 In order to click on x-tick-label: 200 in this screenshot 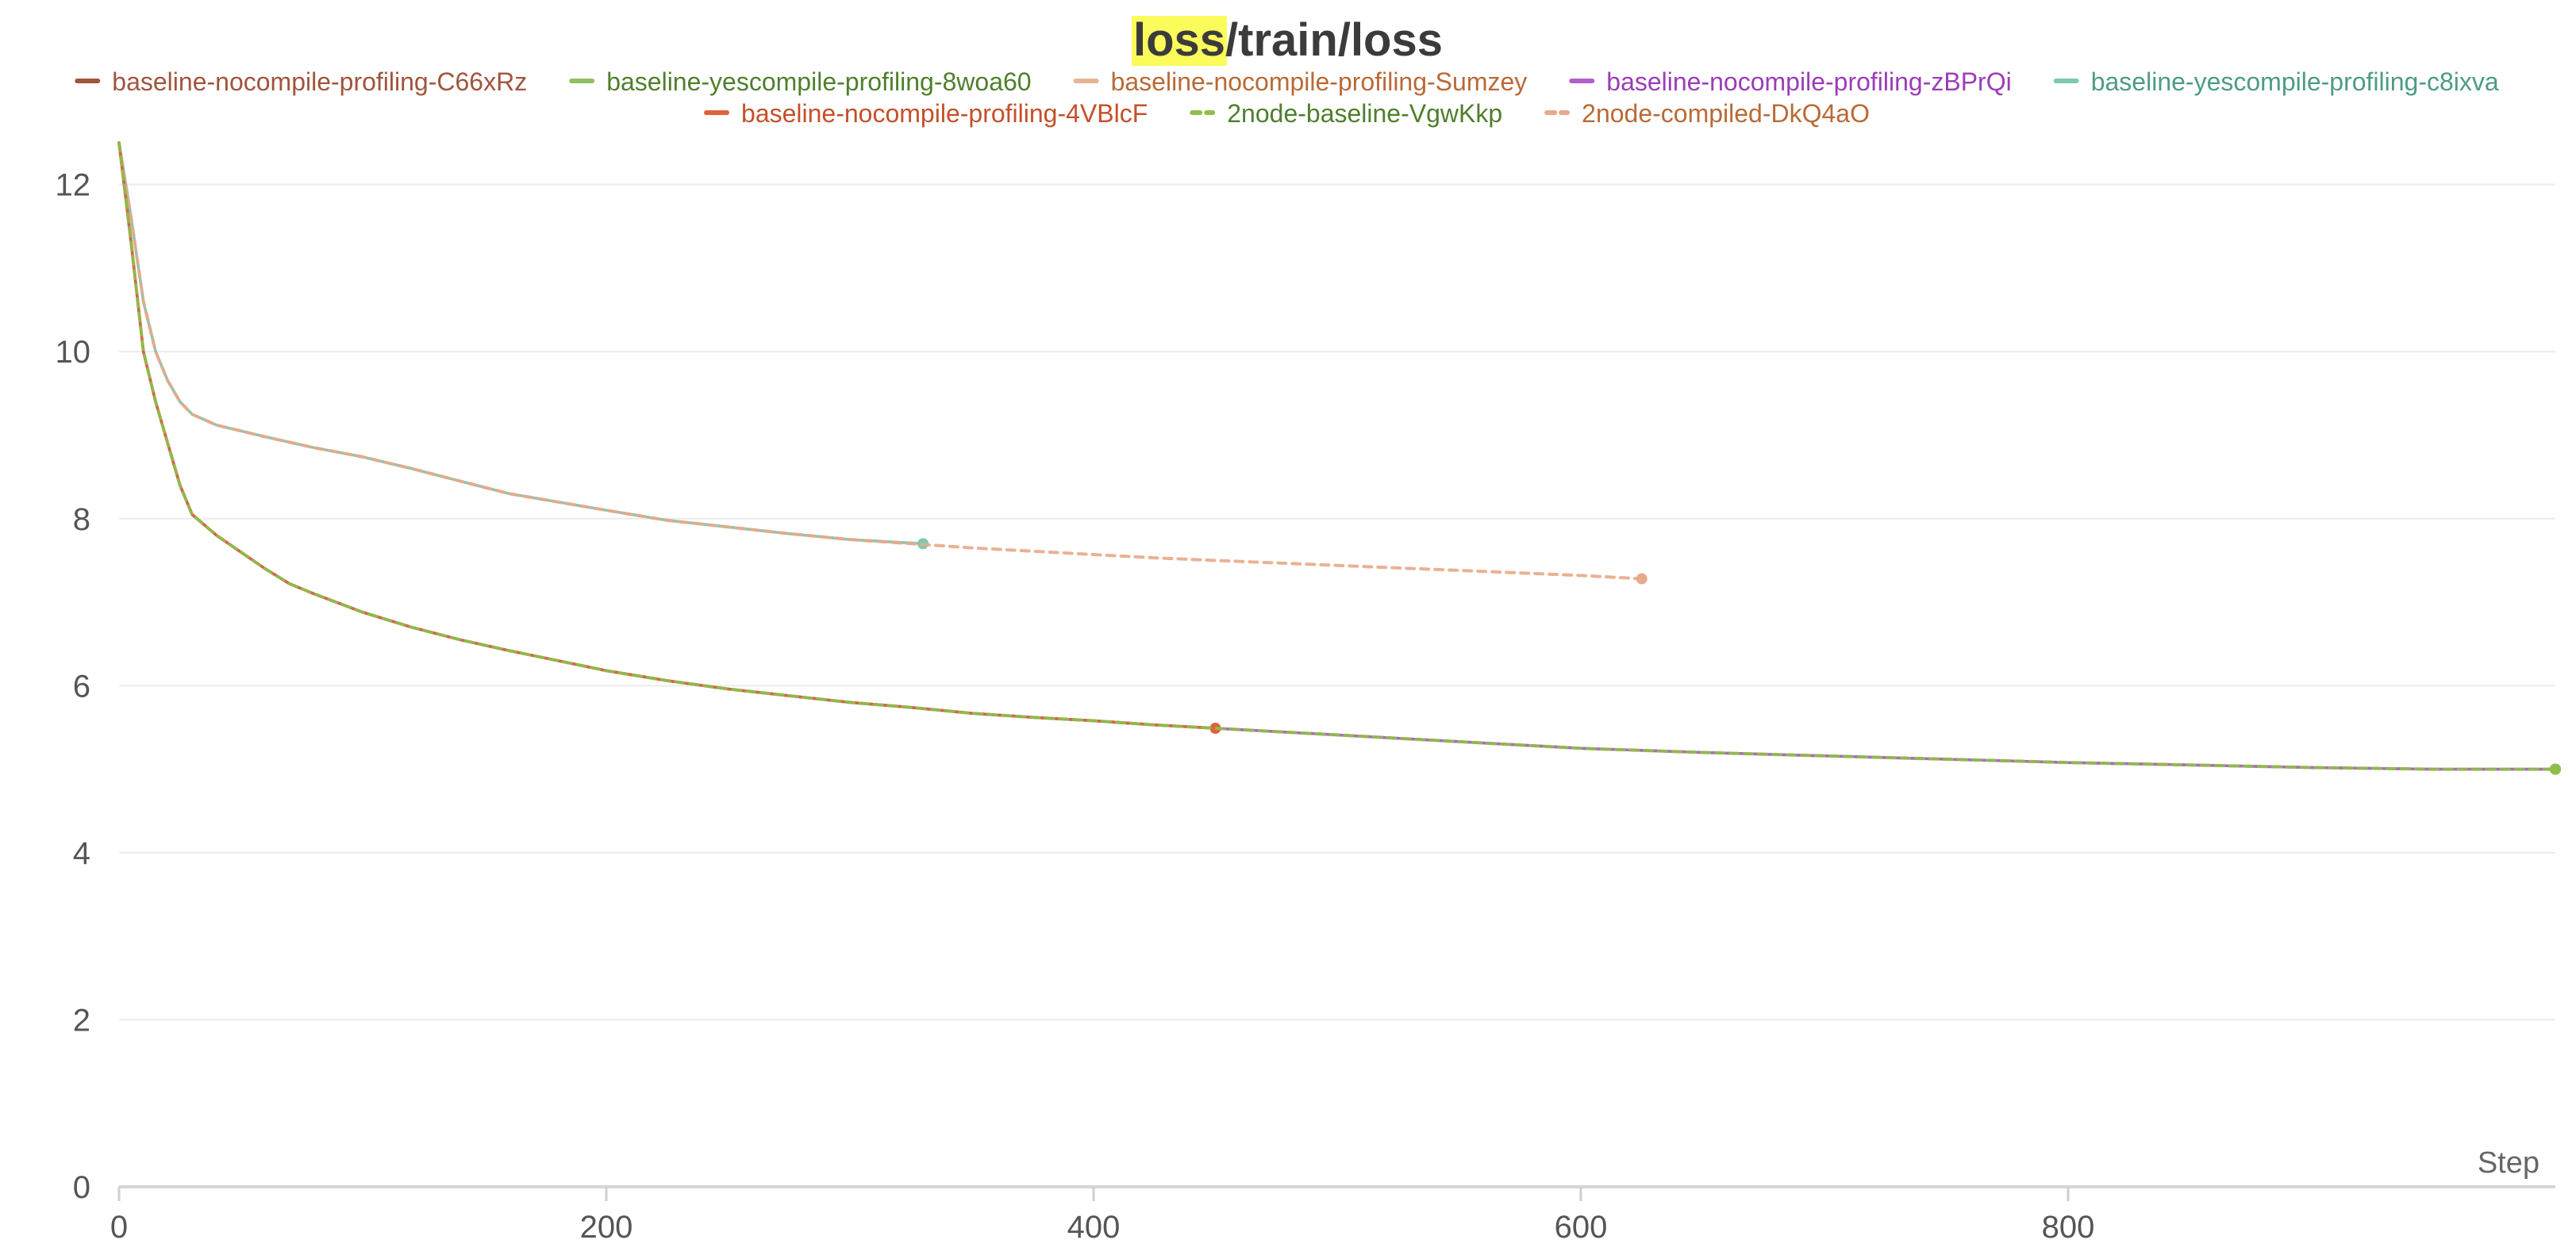, I will do `click(606, 1227)`.